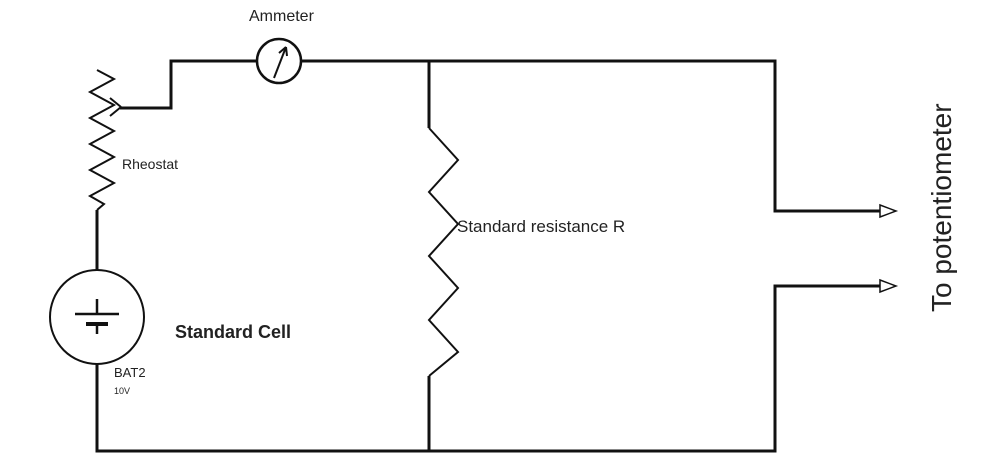 Image resolution: width=990 pixels, height=468 pixels. I want to click on arrow-right-icon, so click(889, 248).